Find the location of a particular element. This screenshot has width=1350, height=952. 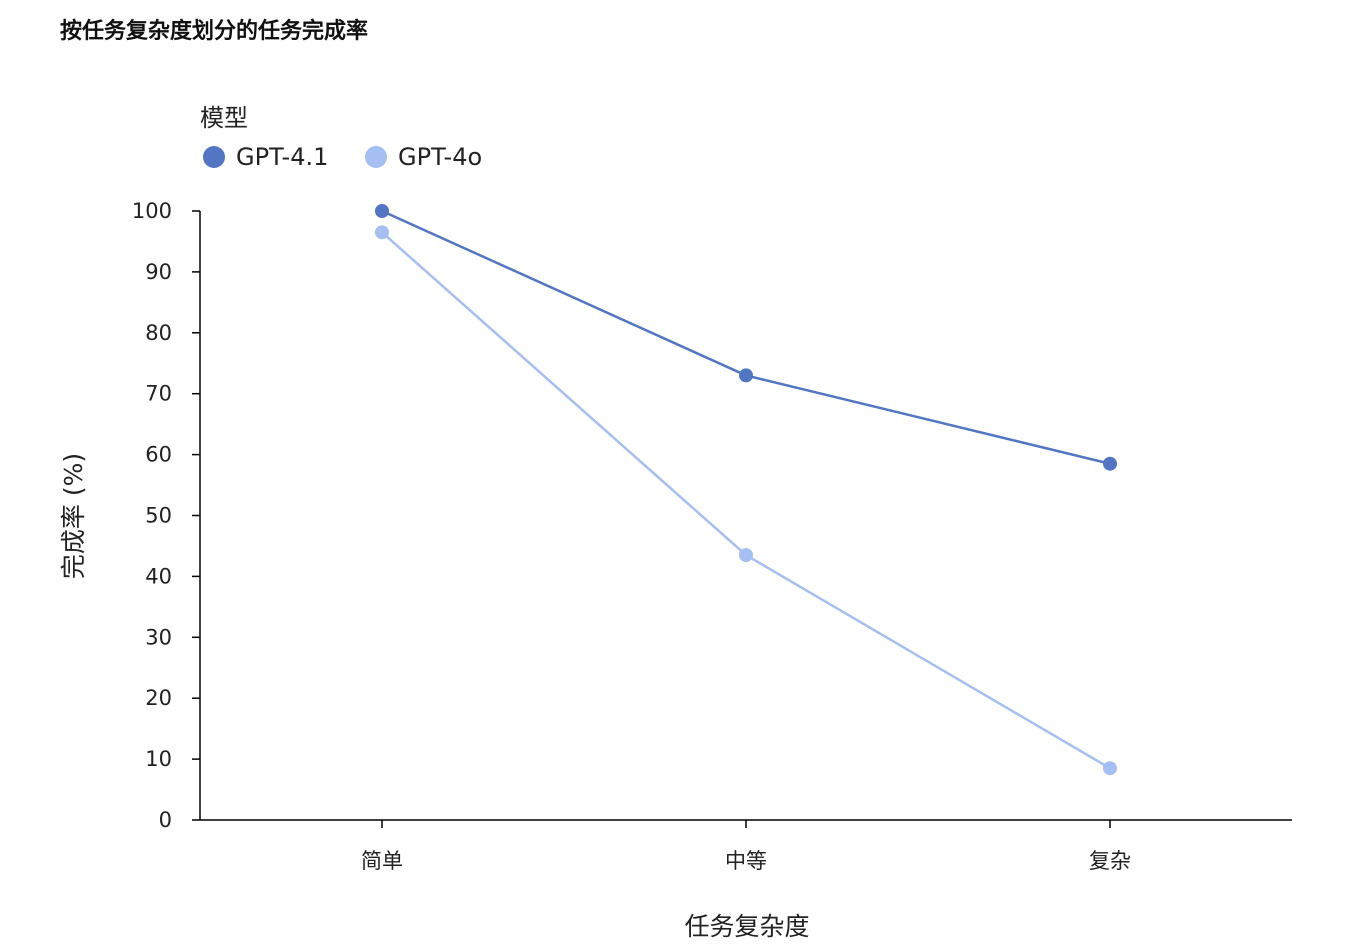

y-tick-label: 0 is located at coordinates (165, 820).